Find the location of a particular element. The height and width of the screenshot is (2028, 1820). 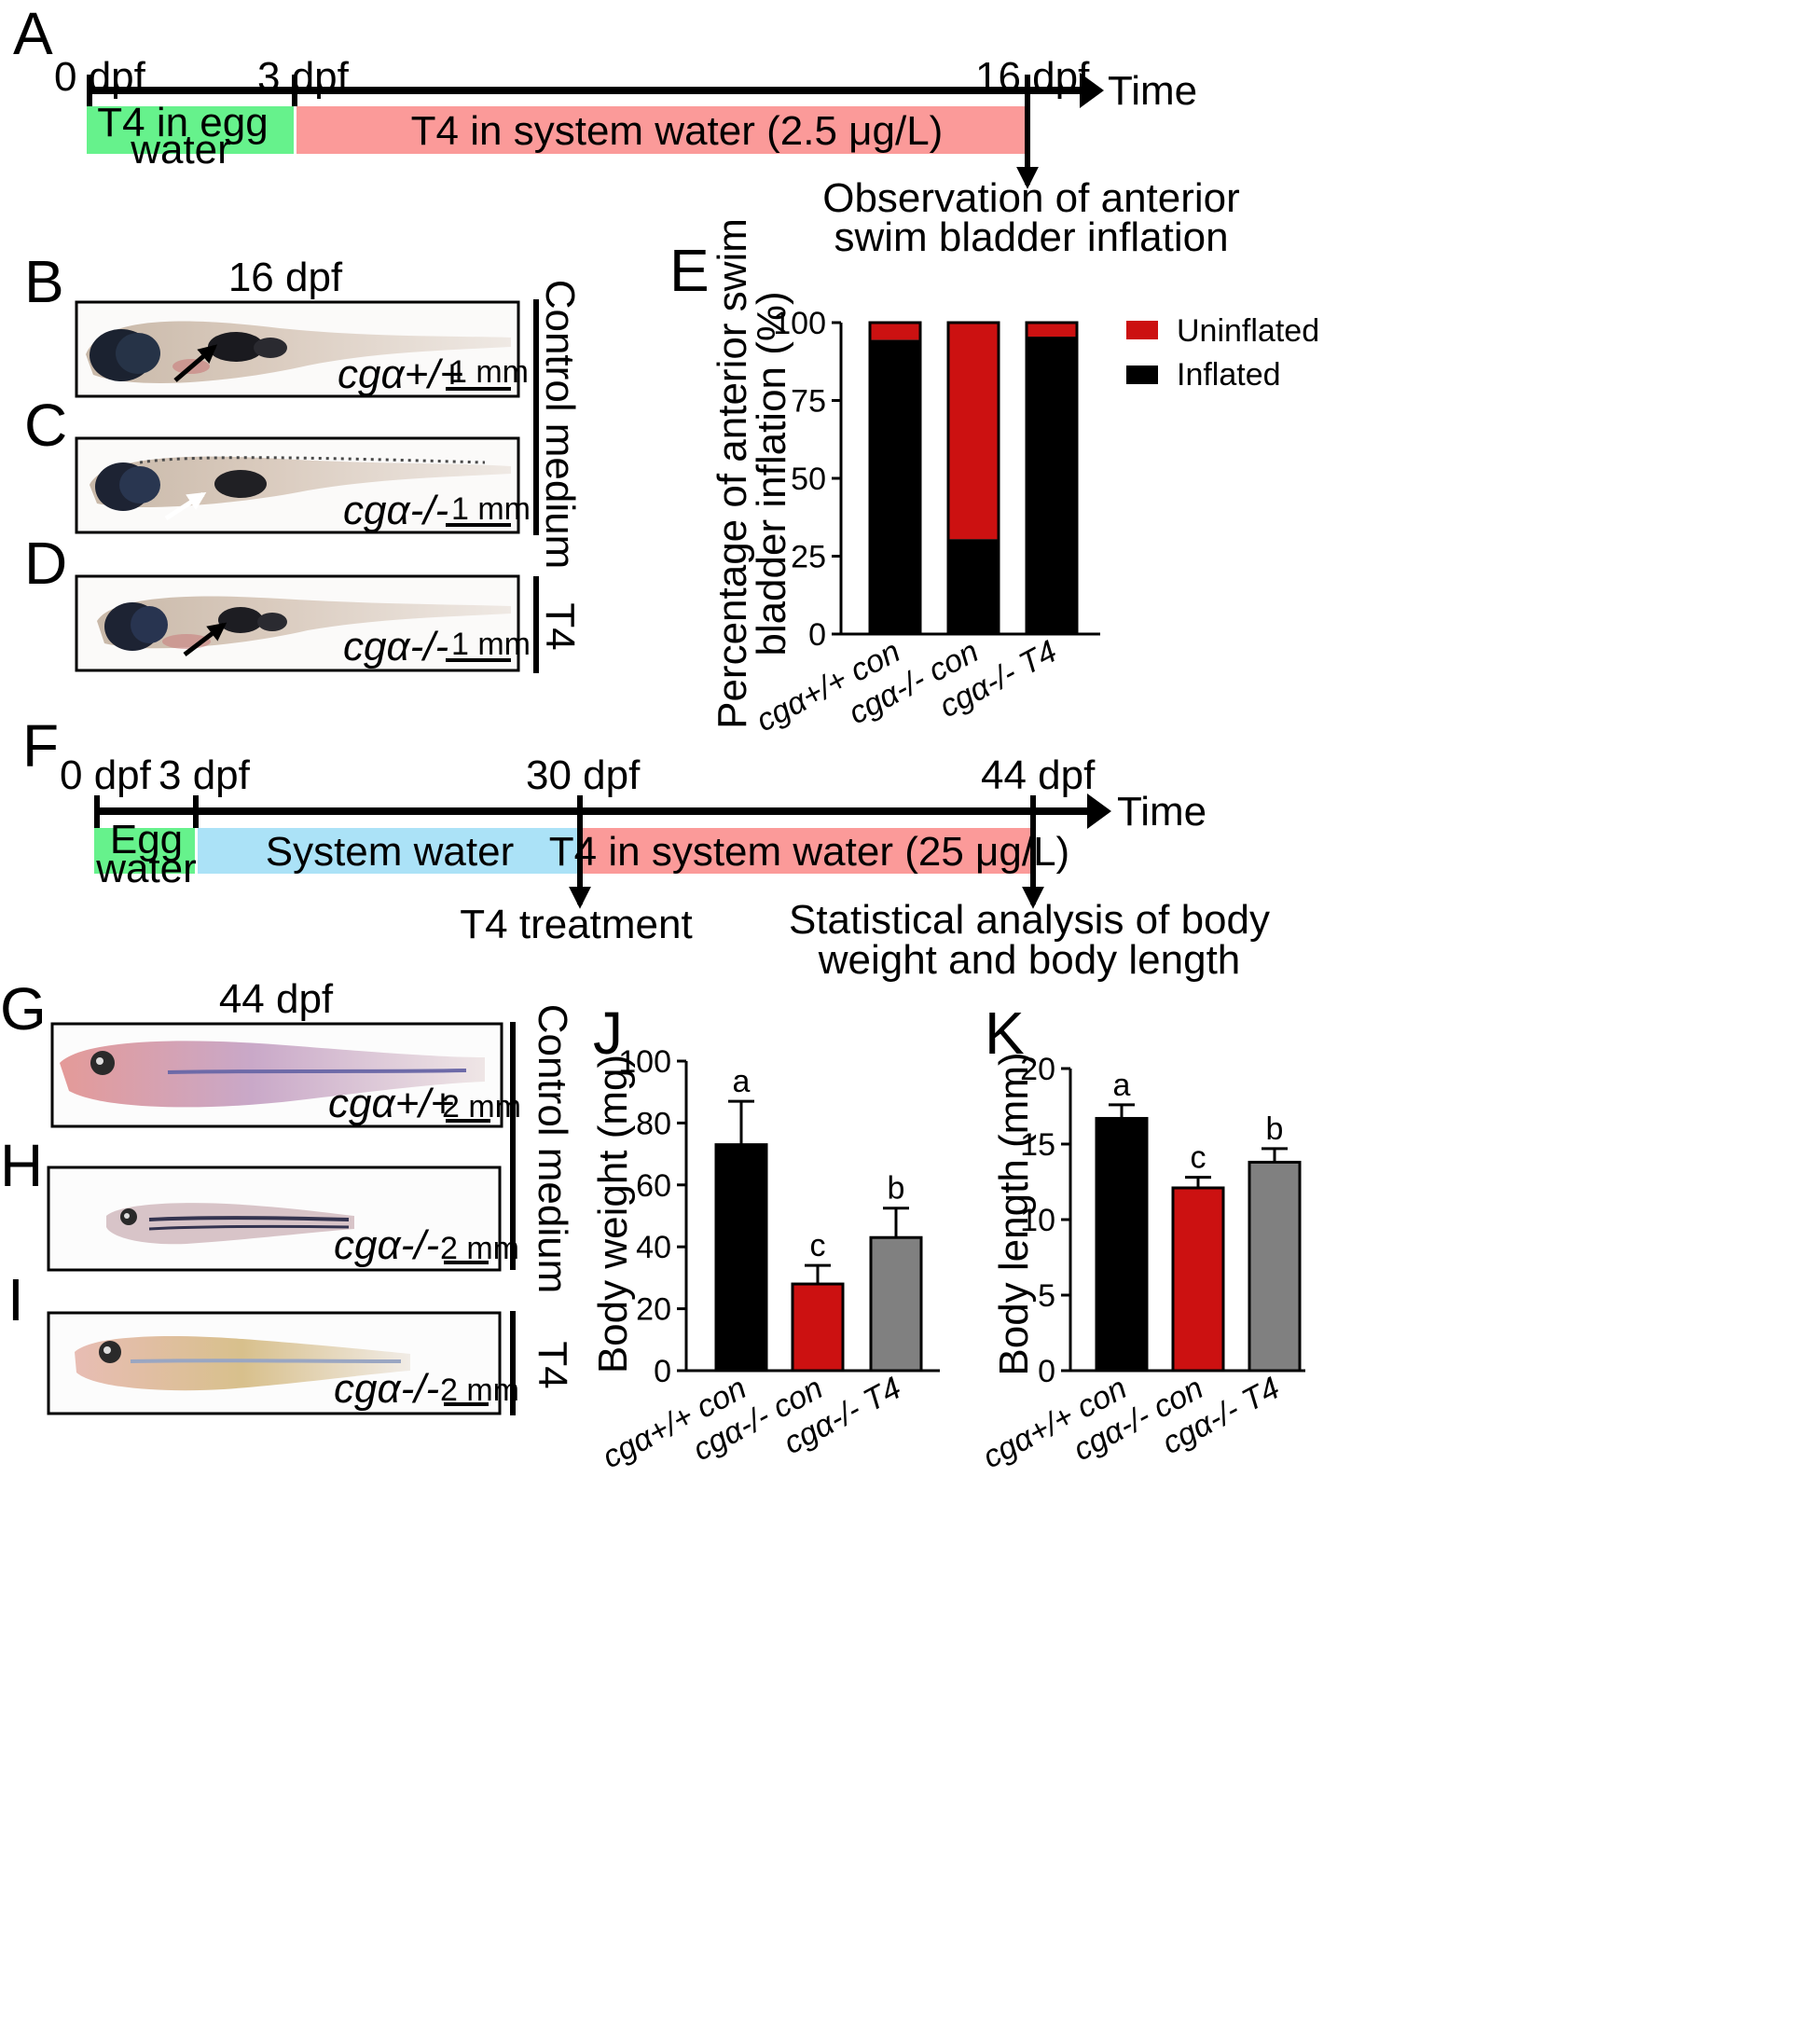

legend-label-uninflated: Uninflated is located at coordinates (1248, 331).